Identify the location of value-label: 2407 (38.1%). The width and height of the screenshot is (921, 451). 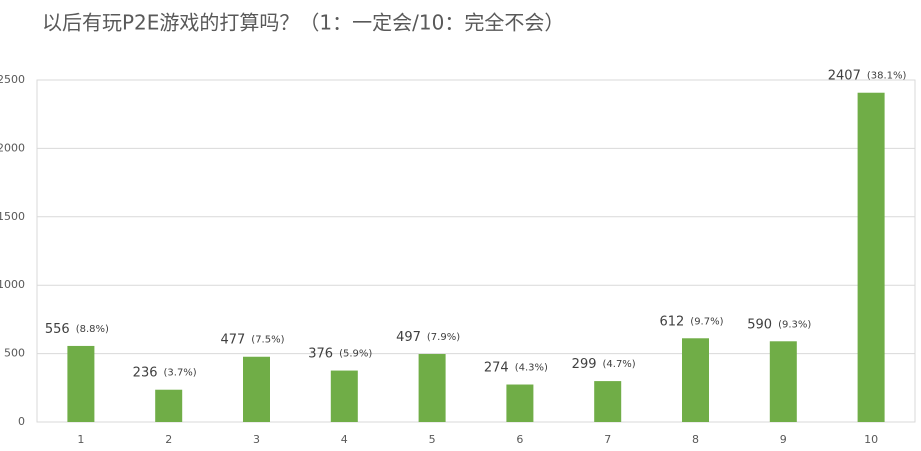
(867, 75).